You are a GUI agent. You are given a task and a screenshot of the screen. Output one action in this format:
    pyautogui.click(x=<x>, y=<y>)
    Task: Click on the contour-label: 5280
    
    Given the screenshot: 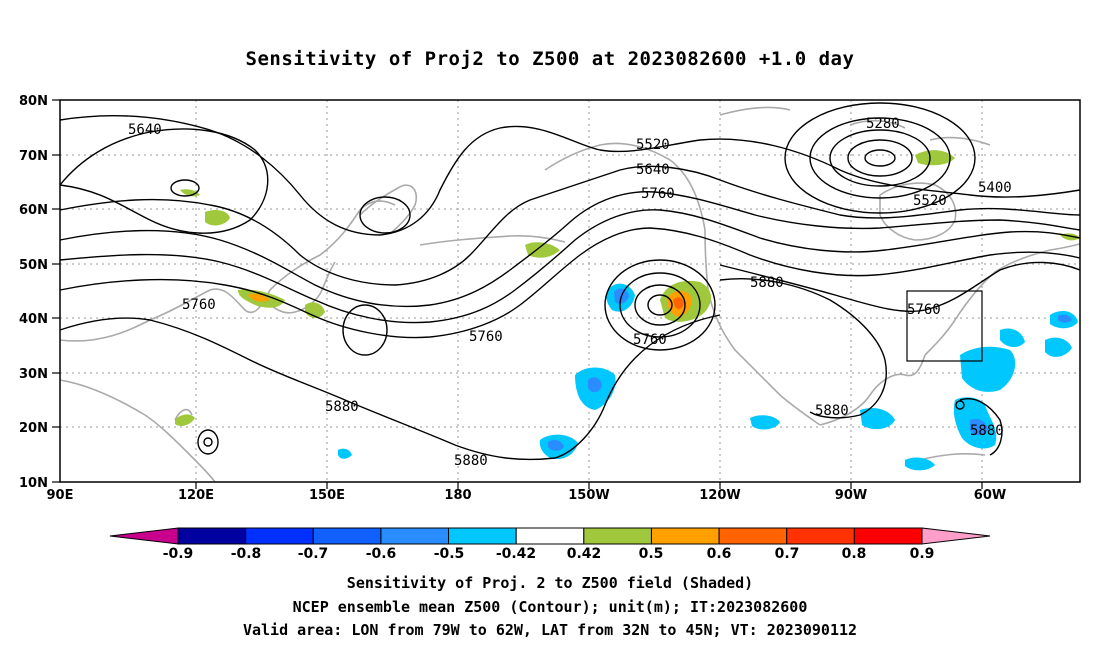 What is the action you would take?
    pyautogui.click(x=883, y=124)
    